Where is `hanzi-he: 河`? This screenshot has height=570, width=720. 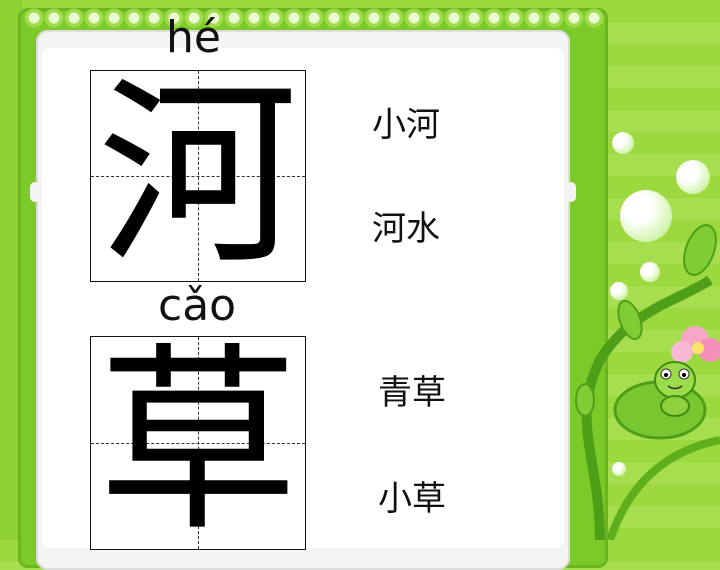
hanzi-he: 河 is located at coordinates (197, 175).